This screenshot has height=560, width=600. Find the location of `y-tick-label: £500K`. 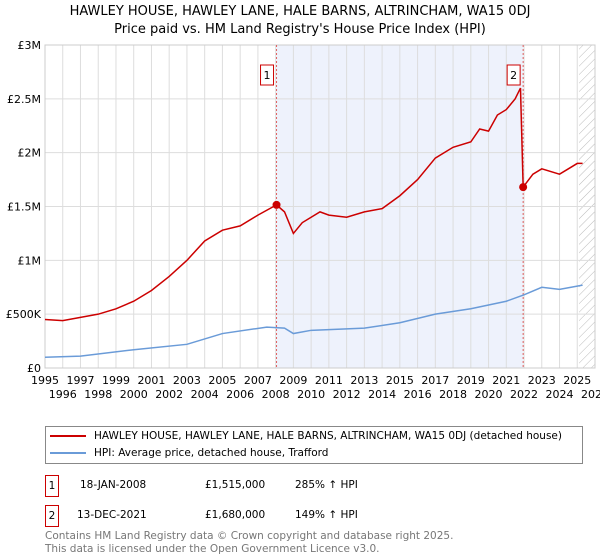

y-tick-label: £500K is located at coordinates (24, 314).